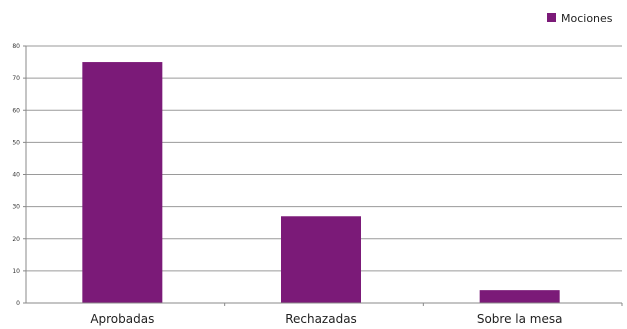  I want to click on y-tick-label: 10, so click(16, 271).